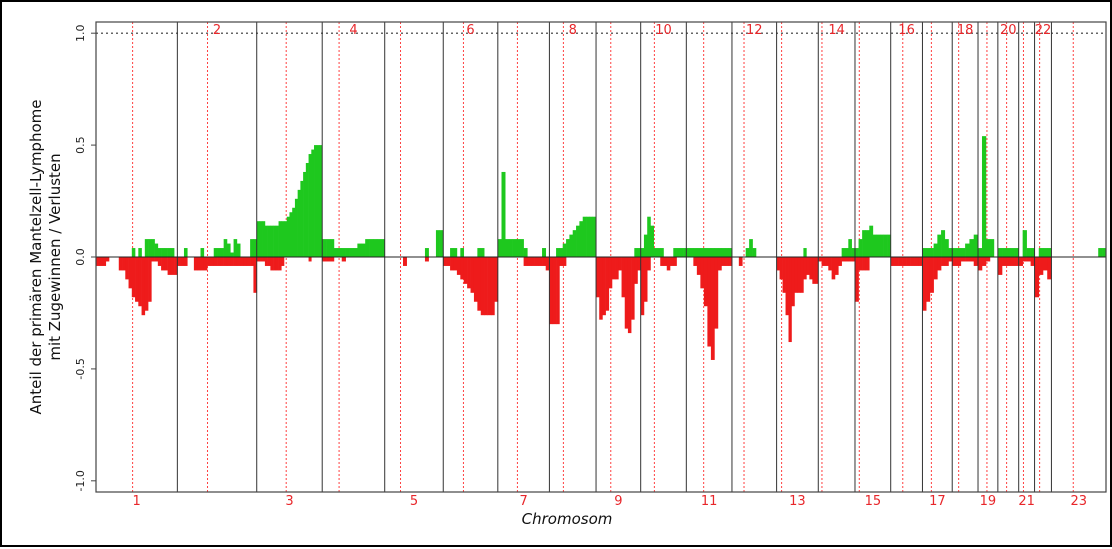 Image resolution: width=1112 pixels, height=549 pixels. What do you see at coordinates (836, 30) in the screenshot?
I see `chromosome-label-14: 14` at bounding box center [836, 30].